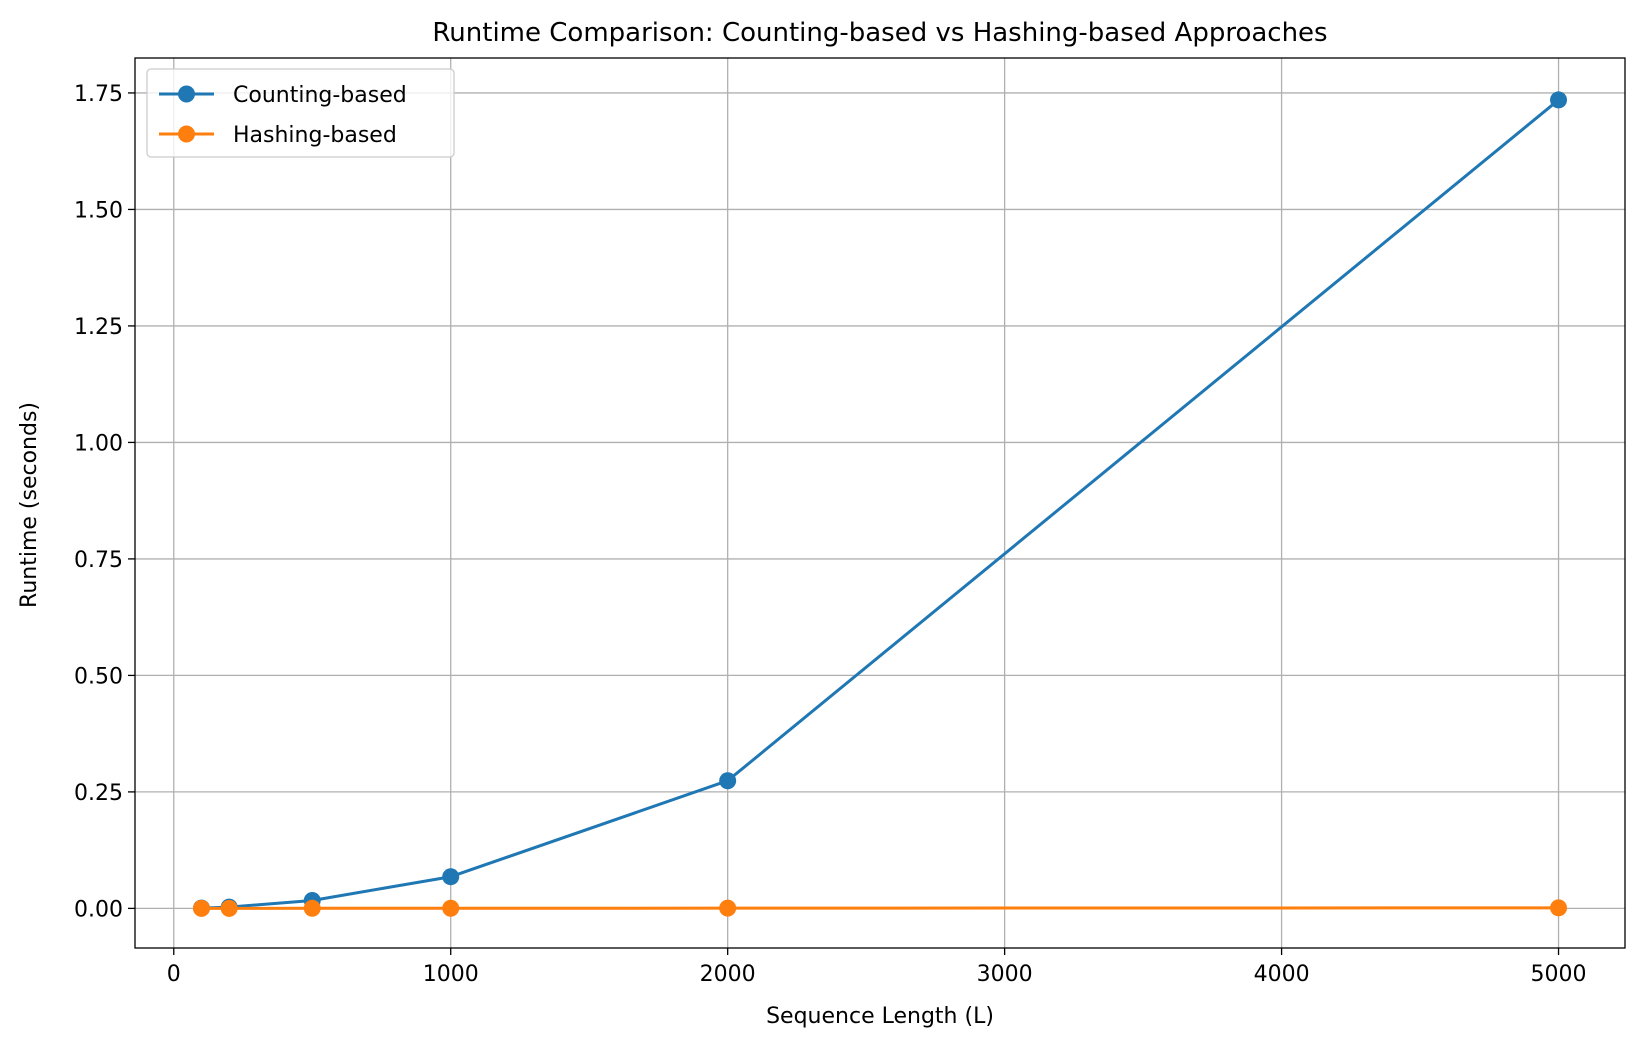  I want to click on y-tick-label: 0.25, so click(98, 793).